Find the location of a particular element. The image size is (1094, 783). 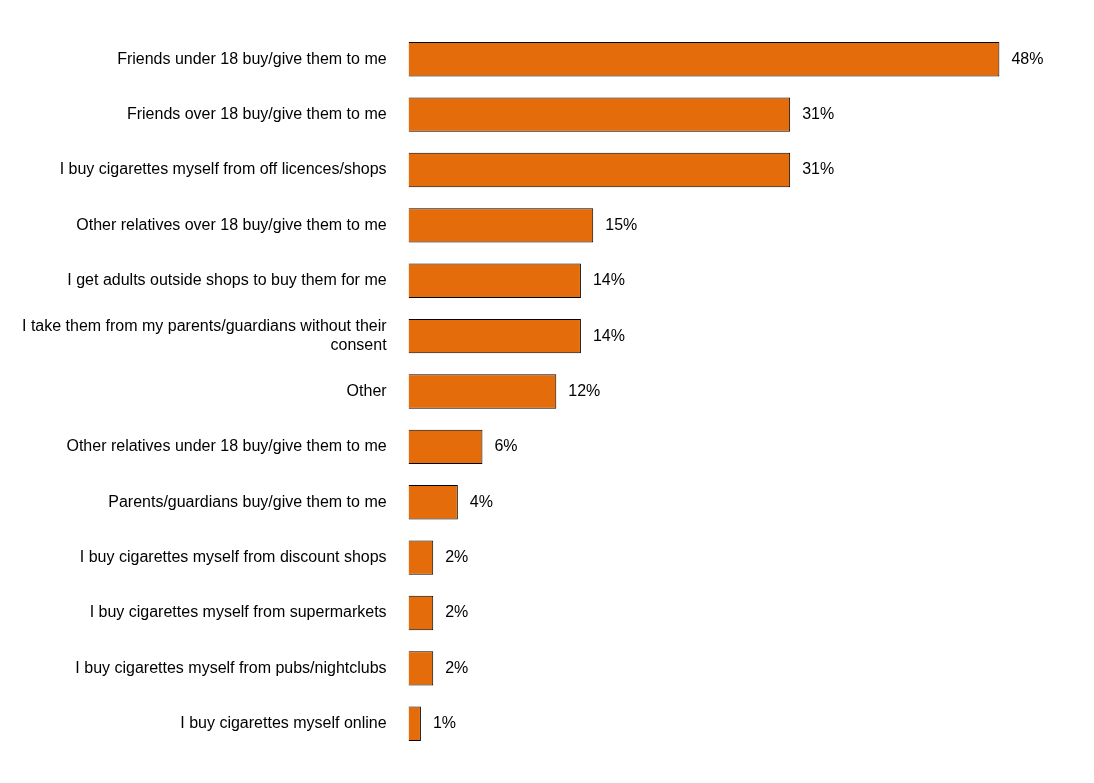

y-tick-label: I buy cigarettes myself from off licences/shops is located at coordinates (223, 169).